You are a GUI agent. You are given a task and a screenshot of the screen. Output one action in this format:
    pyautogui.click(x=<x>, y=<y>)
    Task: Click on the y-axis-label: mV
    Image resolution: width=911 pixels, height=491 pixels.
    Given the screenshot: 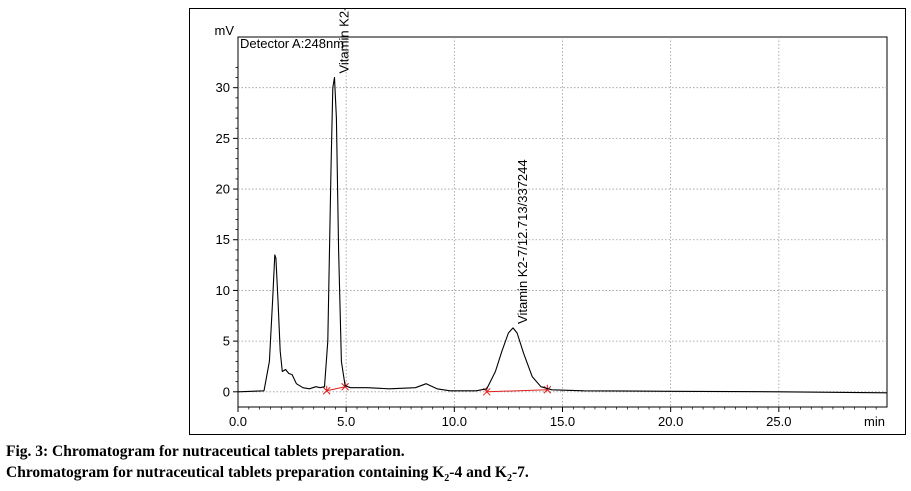 What is the action you would take?
    pyautogui.click(x=225, y=30)
    